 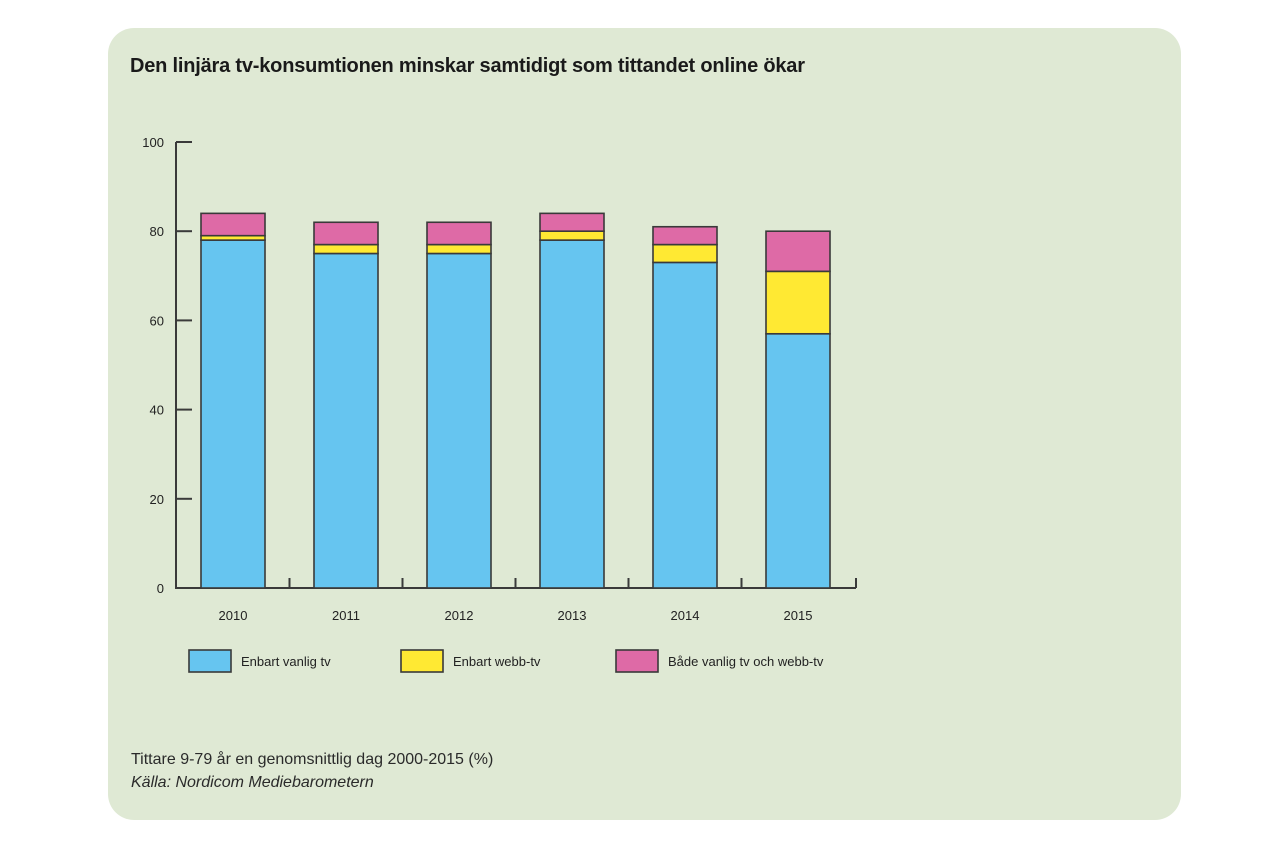 I want to click on x-tick-label: 2013, so click(x=572, y=615).